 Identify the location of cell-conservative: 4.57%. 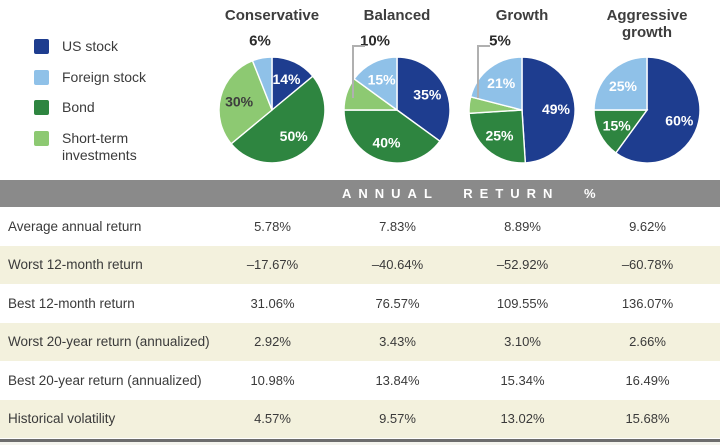
(272, 419).